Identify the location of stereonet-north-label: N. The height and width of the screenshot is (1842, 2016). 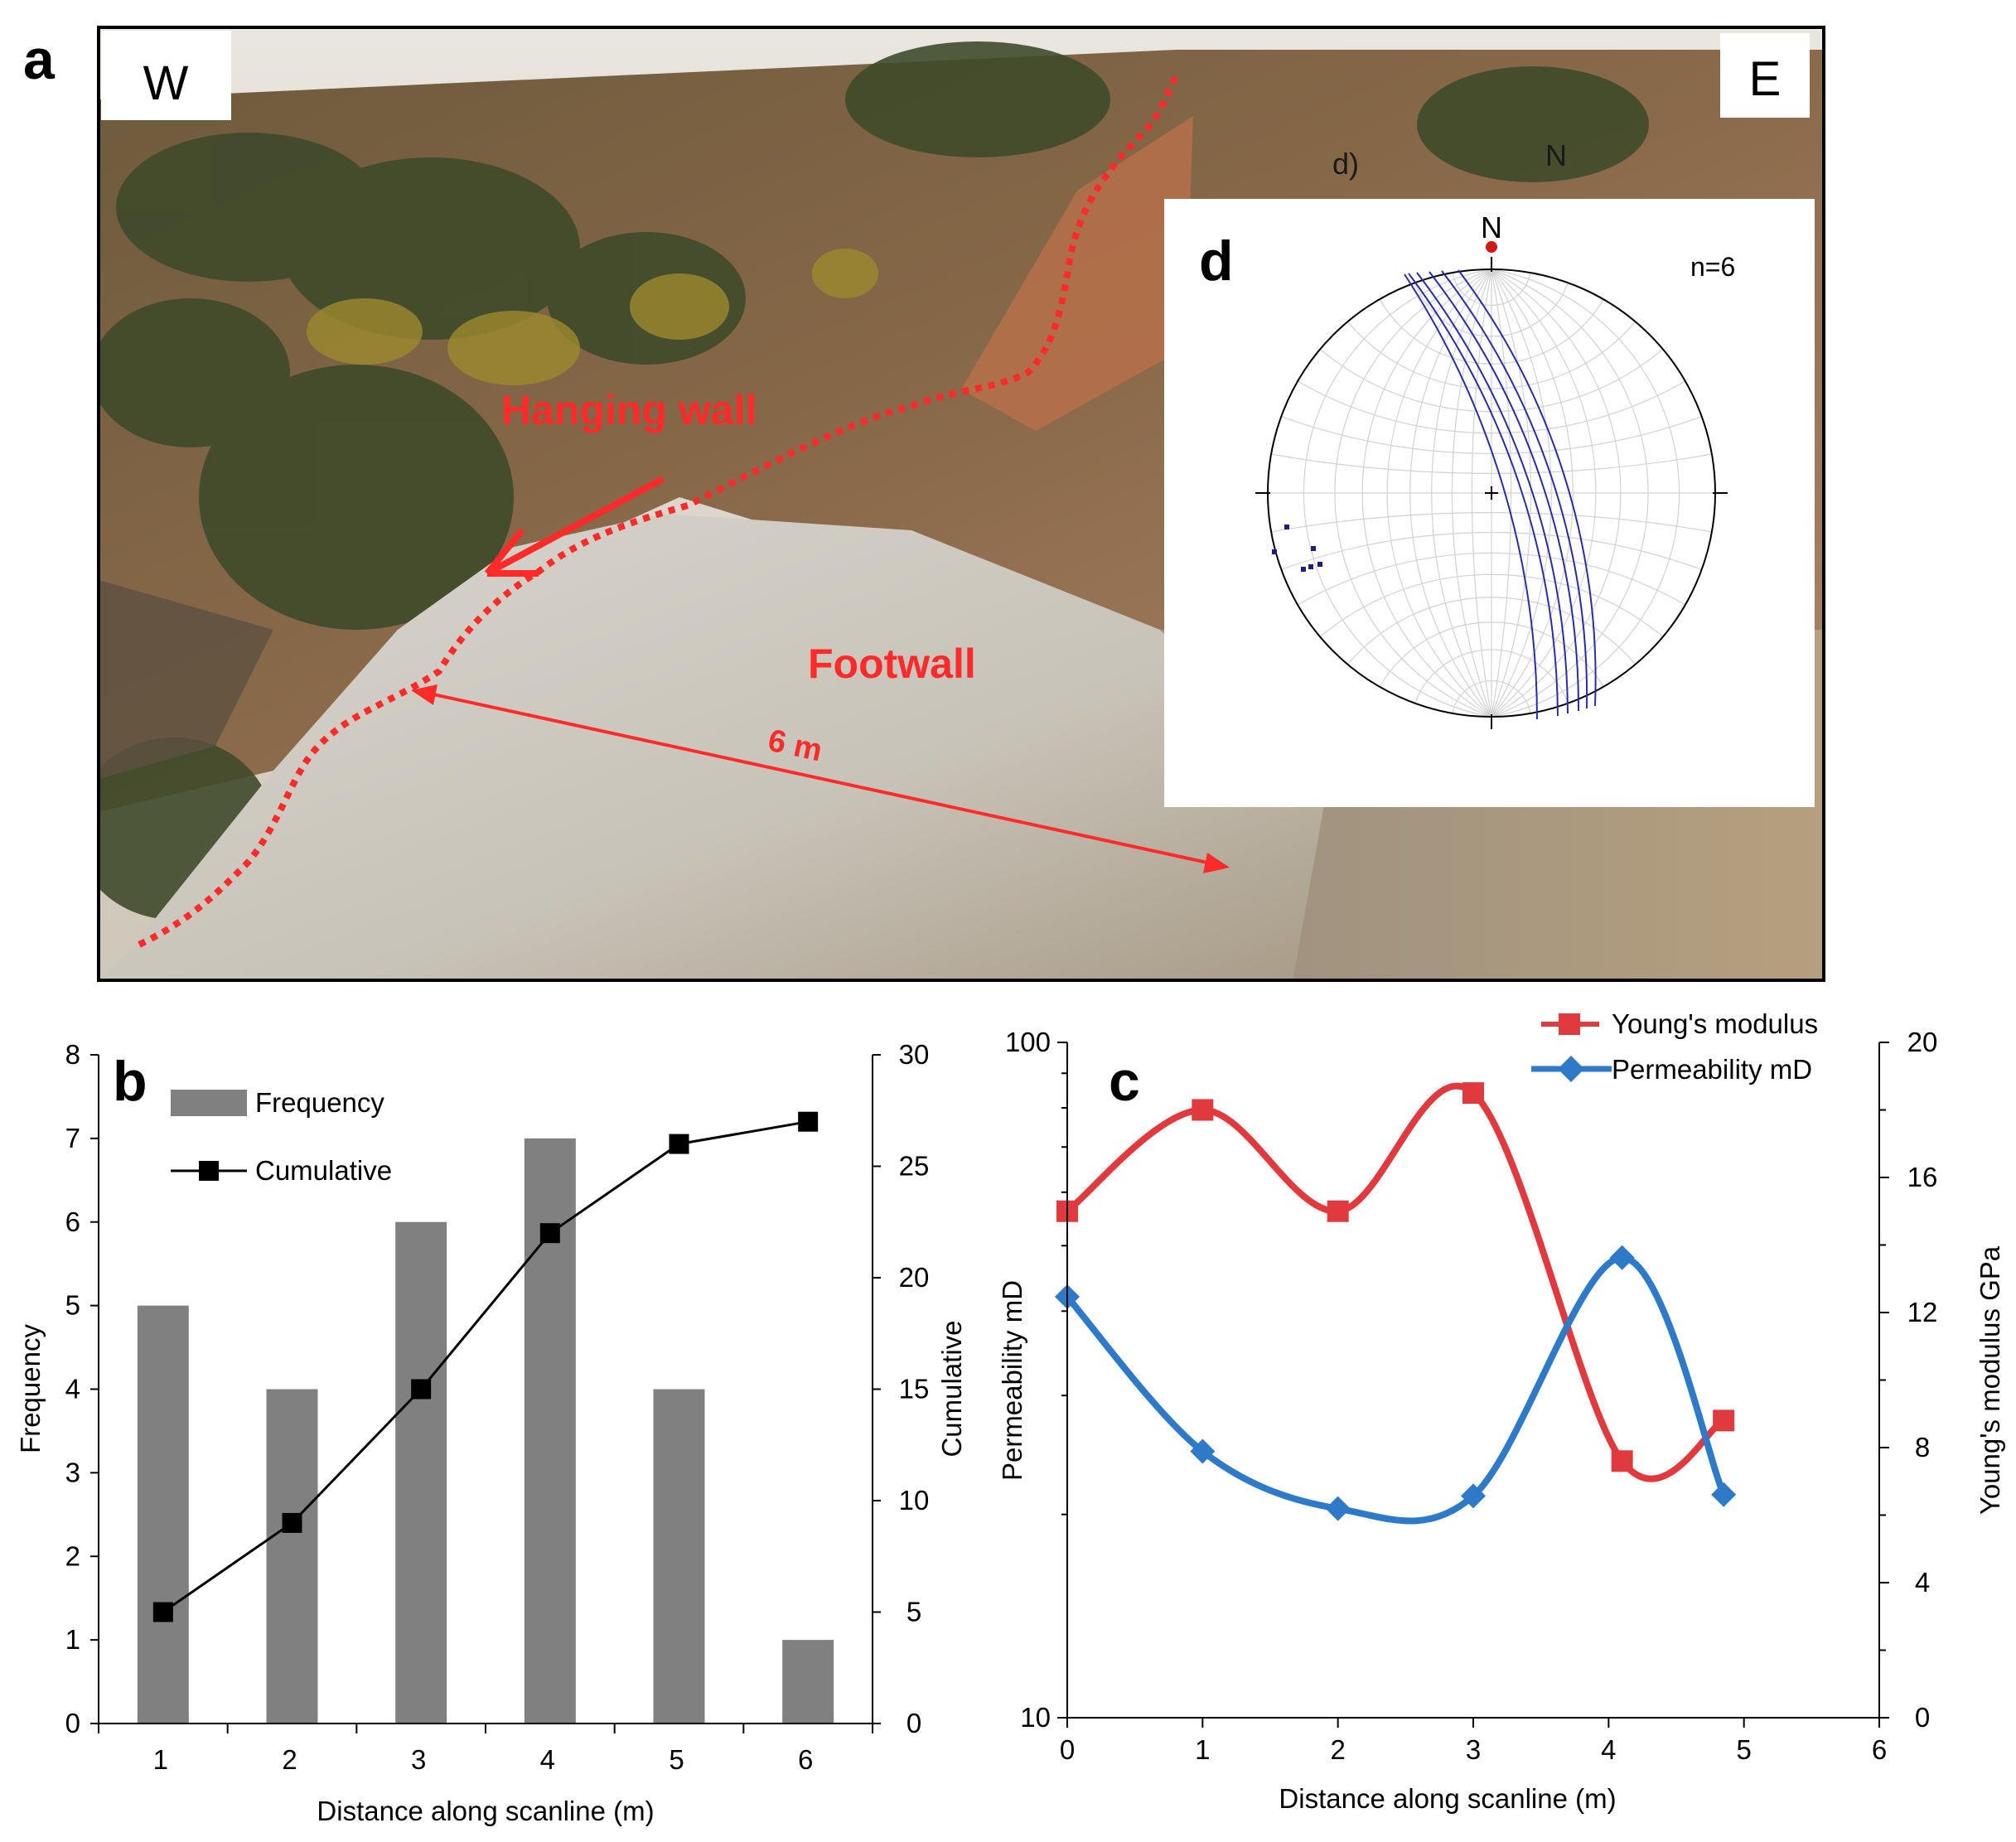
(1491, 227).